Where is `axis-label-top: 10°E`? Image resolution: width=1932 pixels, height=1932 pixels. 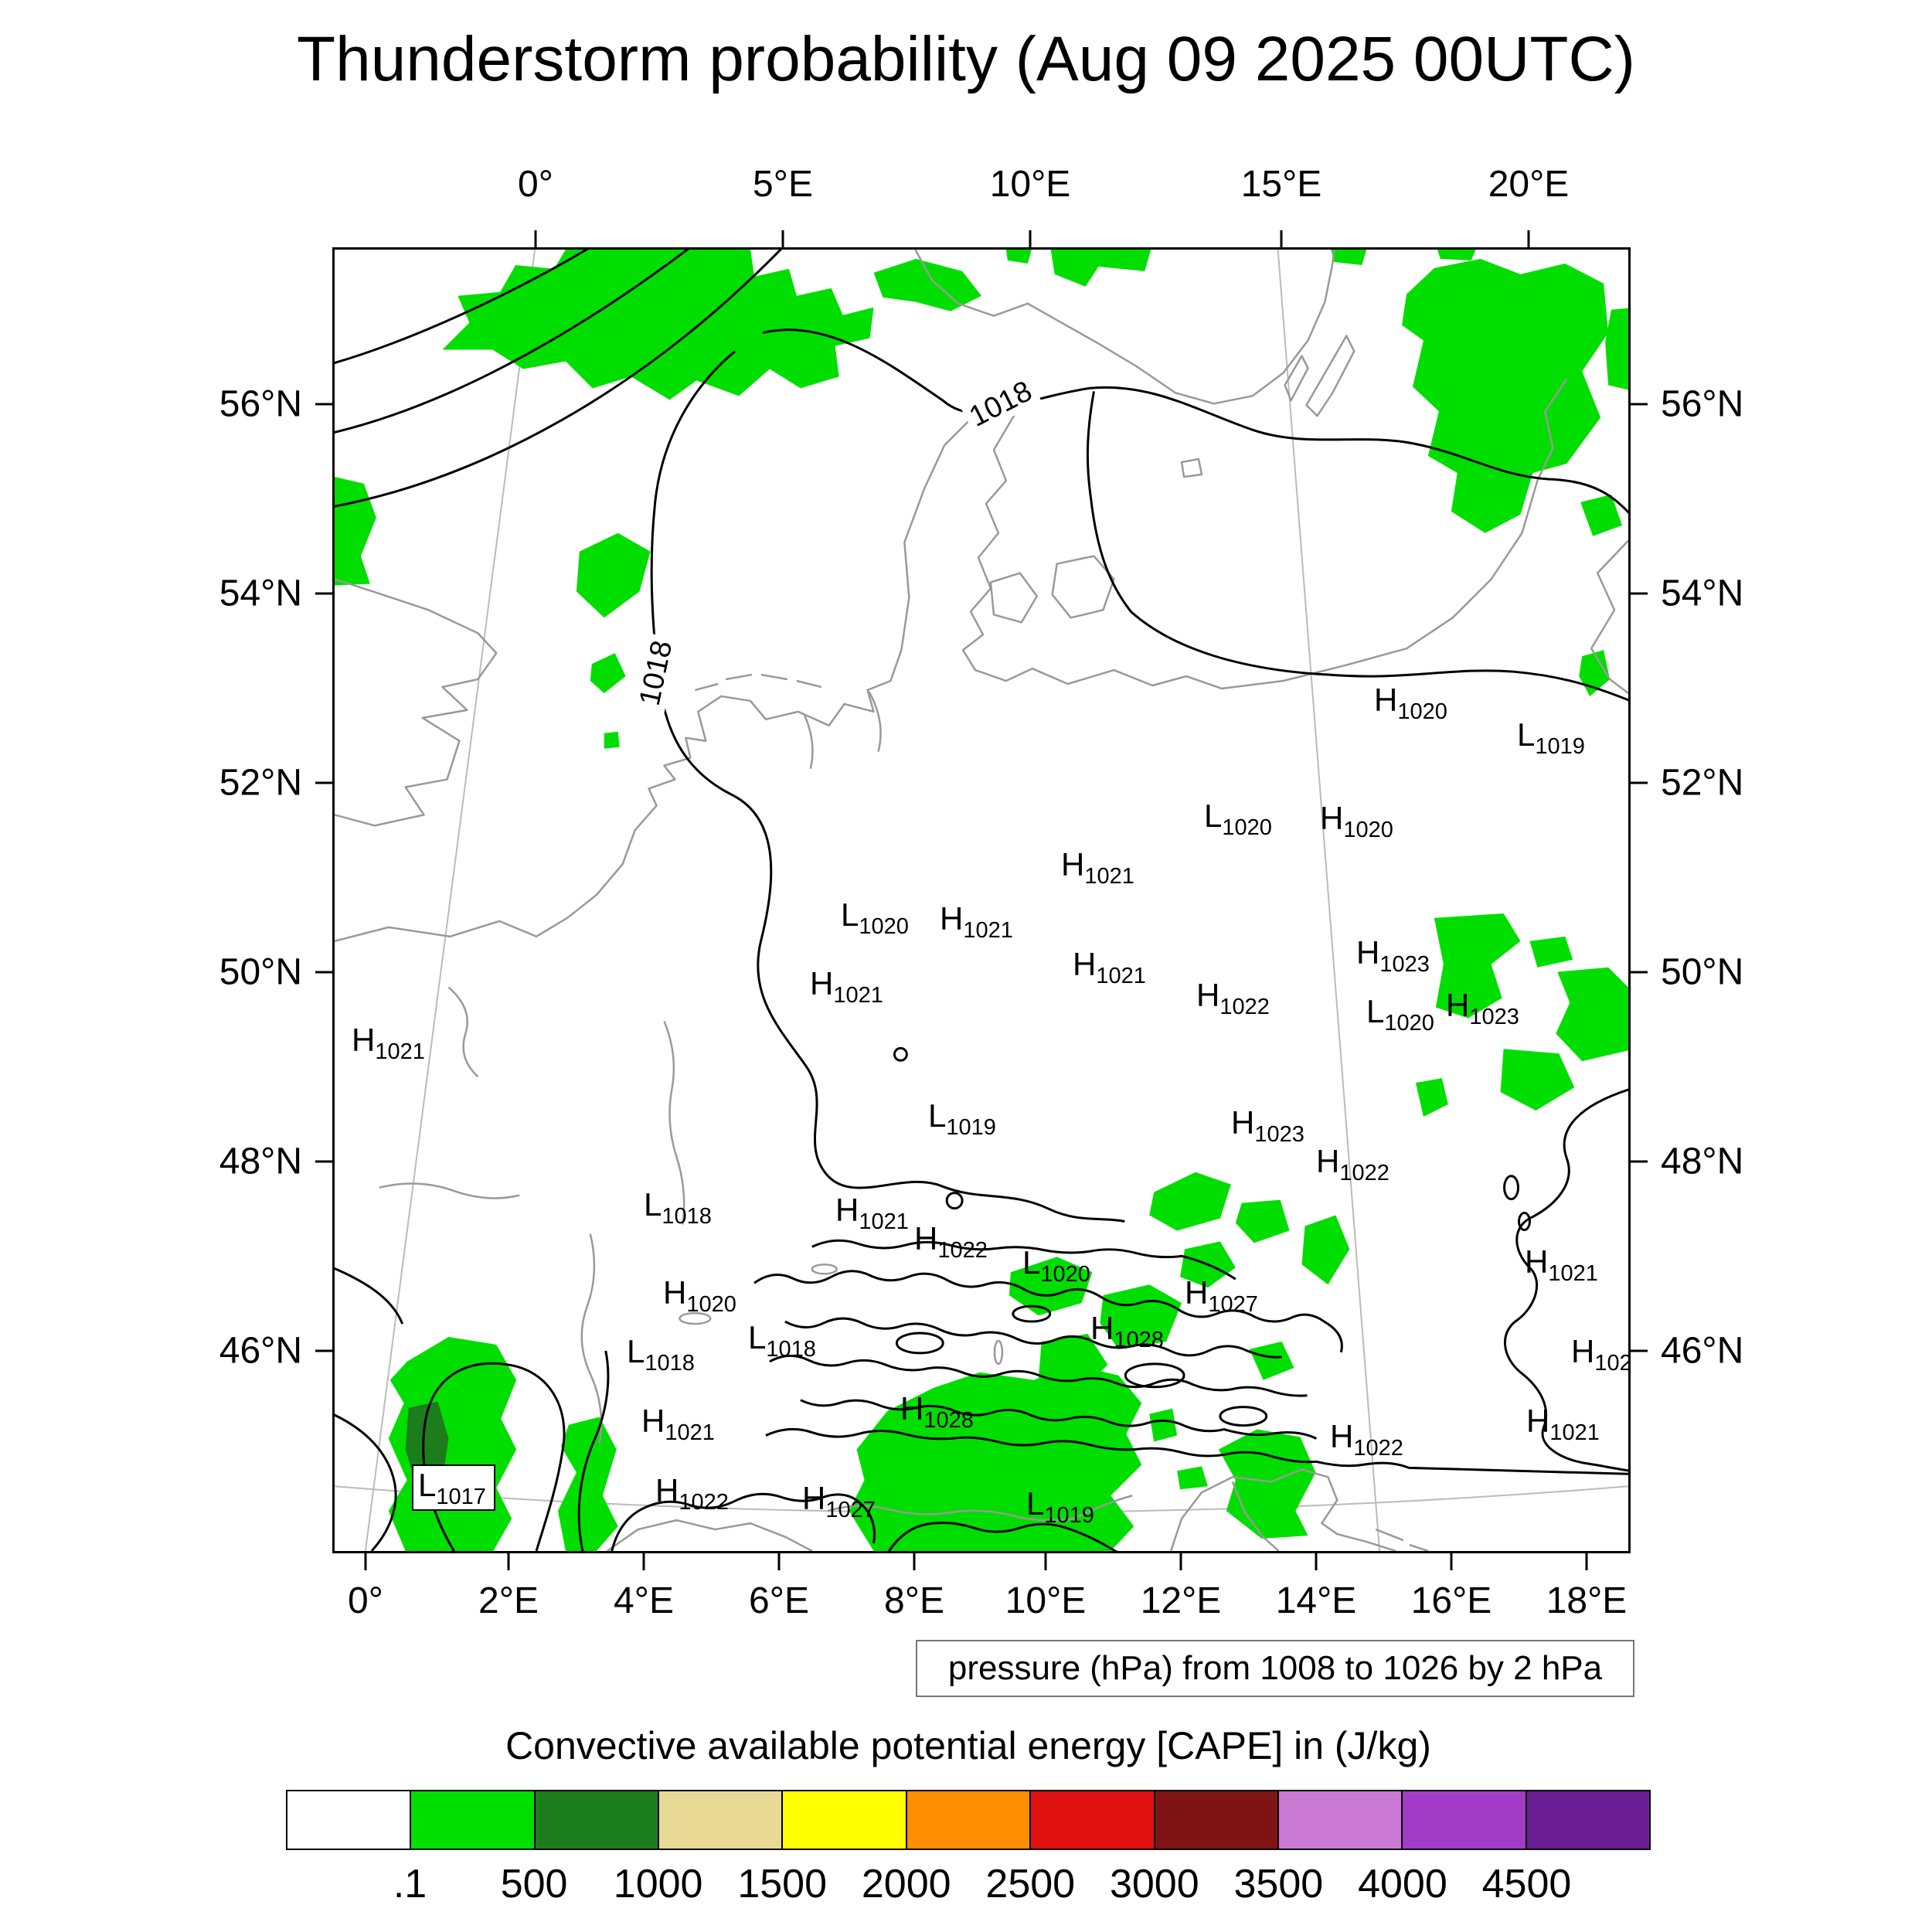
axis-label-top: 10°E is located at coordinates (1030, 184).